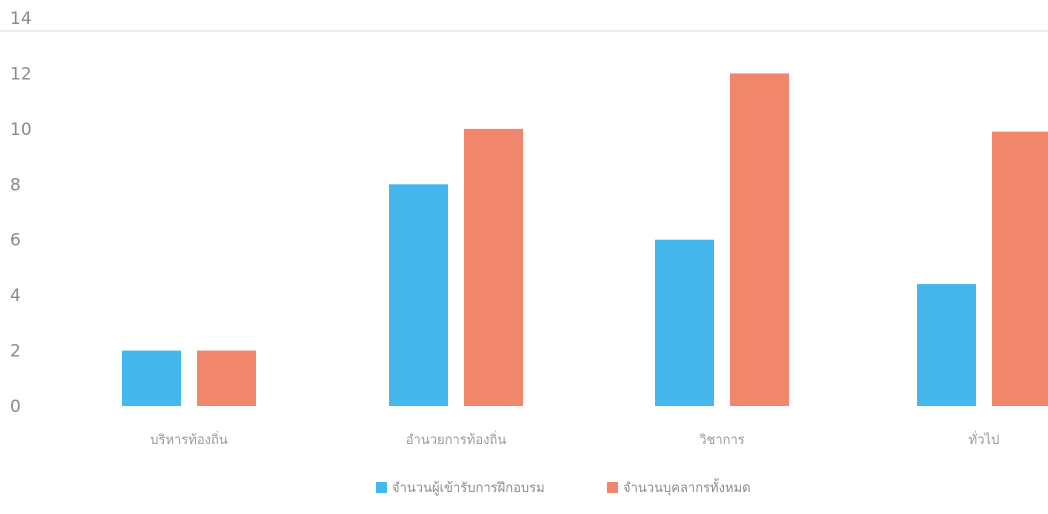  Describe the element at coordinates (687, 487) in the screenshot. I see `legend-label-1: จำนวนบุคลากรทั้งหมด` at that location.